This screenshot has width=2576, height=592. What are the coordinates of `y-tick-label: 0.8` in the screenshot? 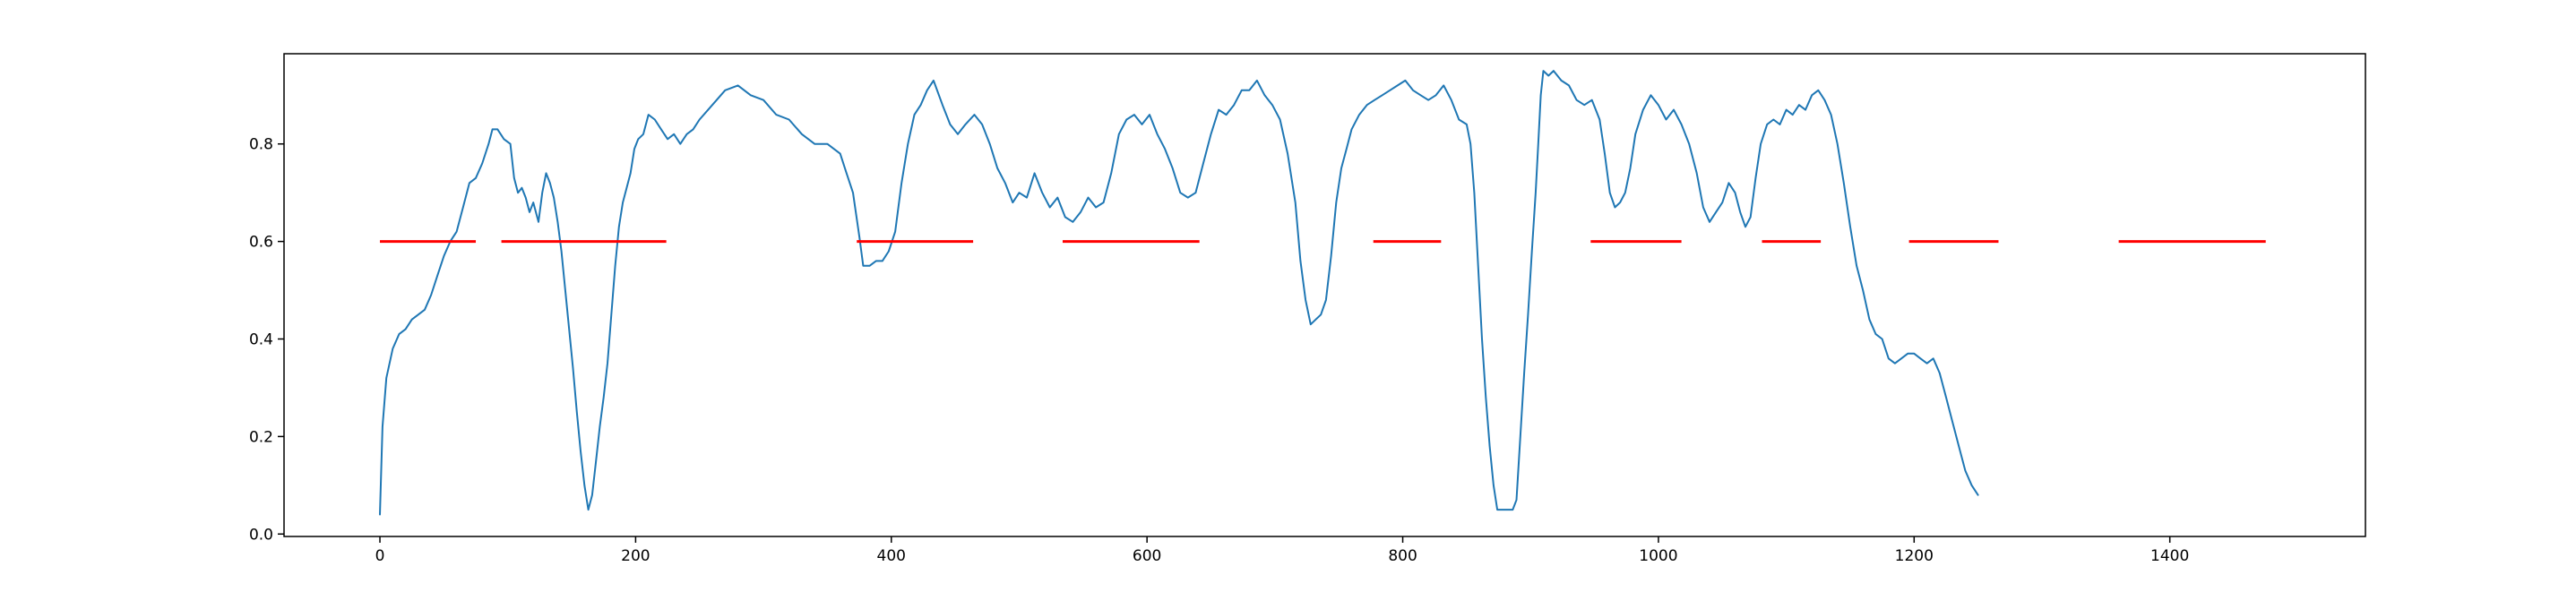 It's located at (261, 145).